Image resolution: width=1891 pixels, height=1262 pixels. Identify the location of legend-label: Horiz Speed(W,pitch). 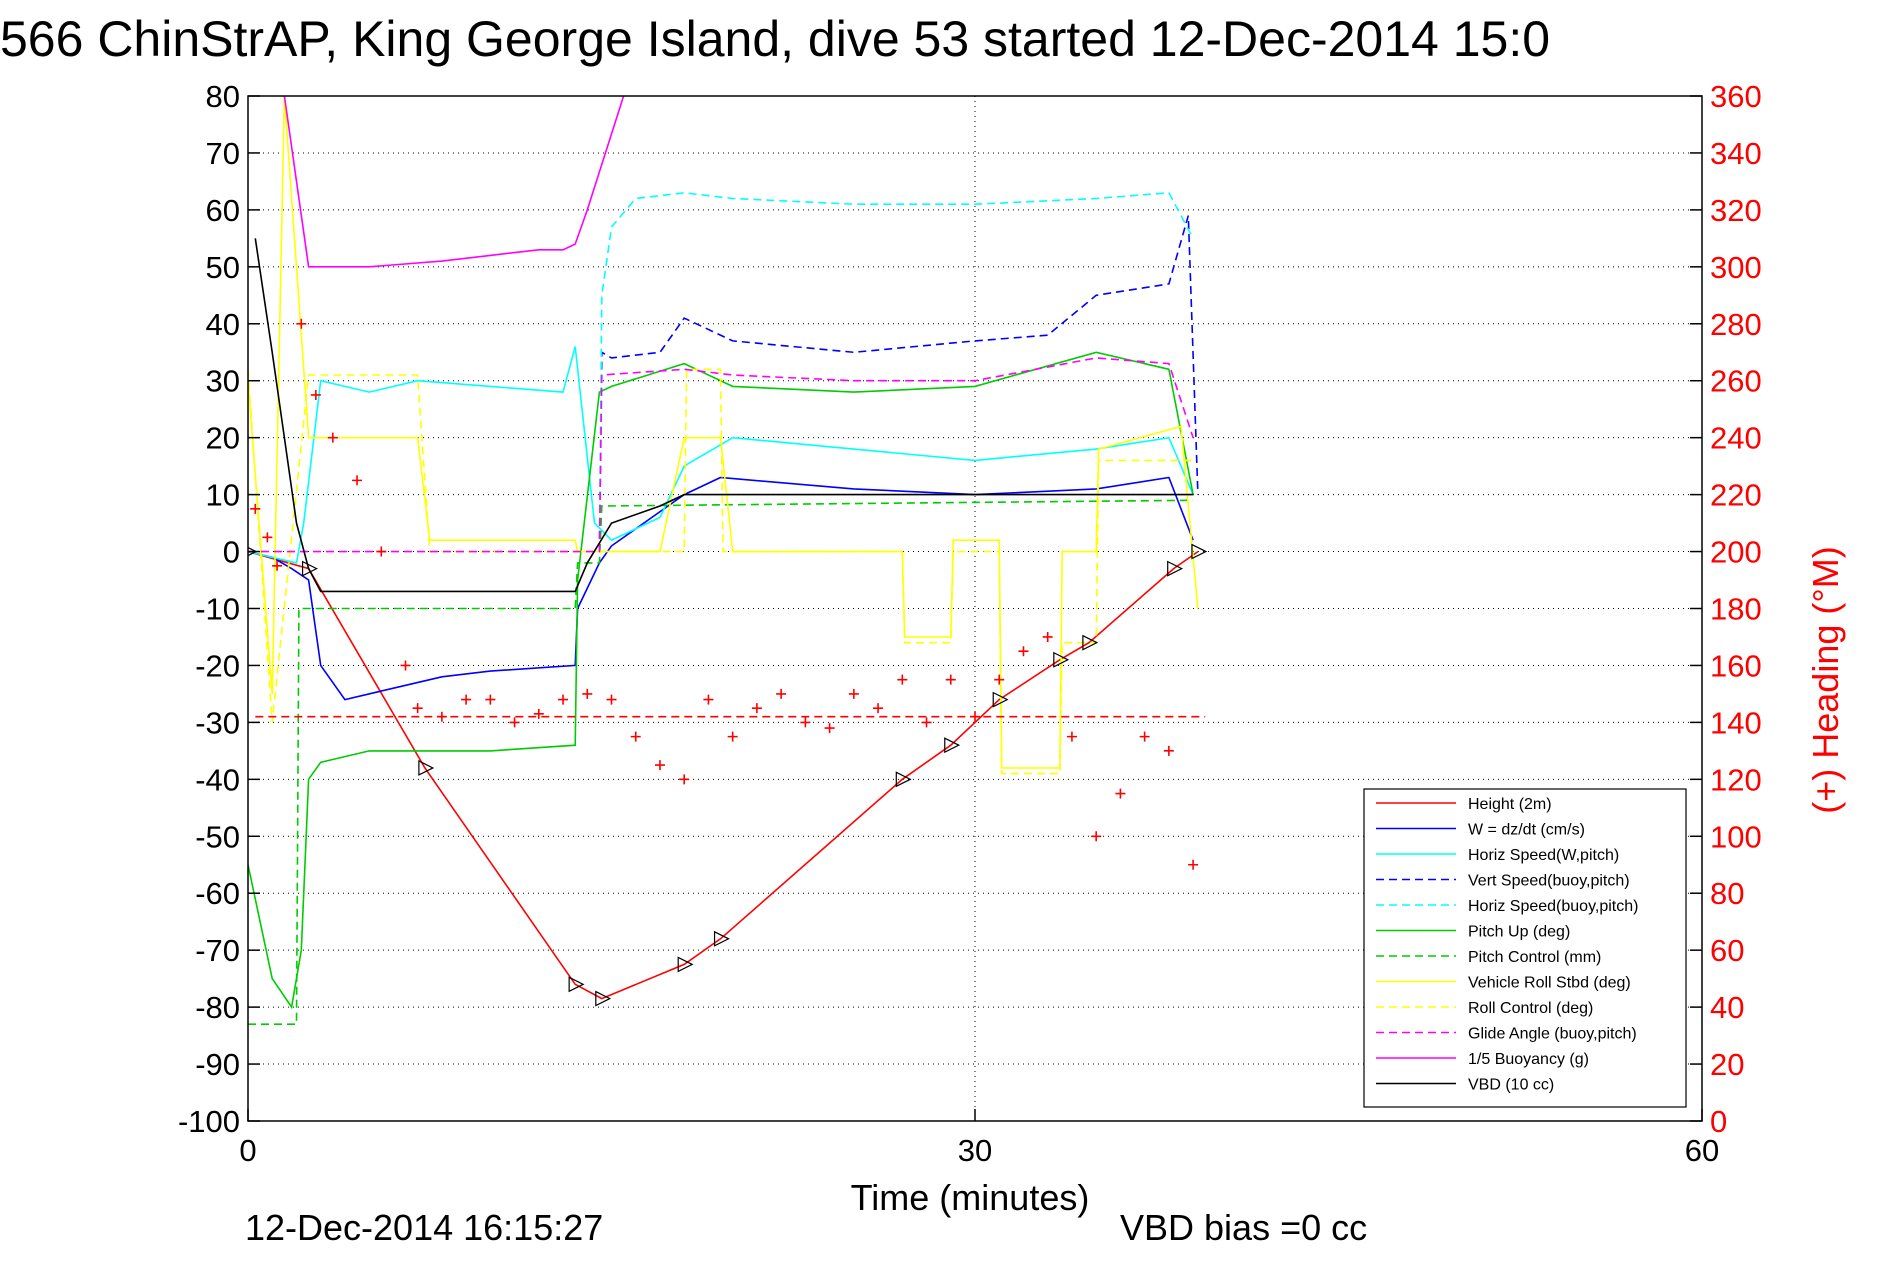
(1543, 855).